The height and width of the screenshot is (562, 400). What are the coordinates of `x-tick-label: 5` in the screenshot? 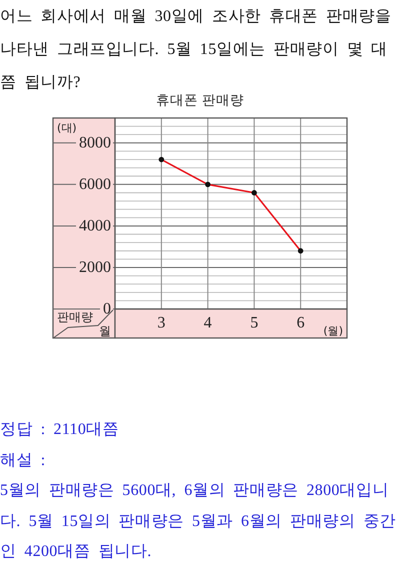 It's located at (254, 323).